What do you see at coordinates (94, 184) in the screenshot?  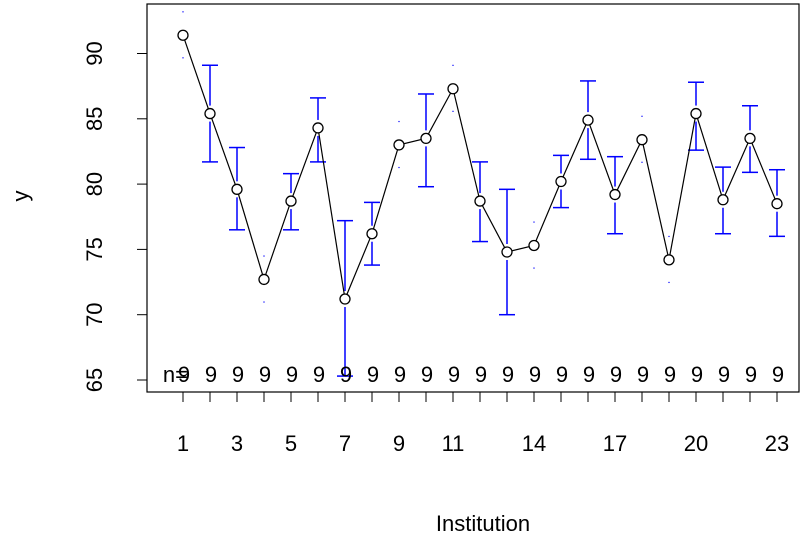 I see `y-tick-label: 80` at bounding box center [94, 184].